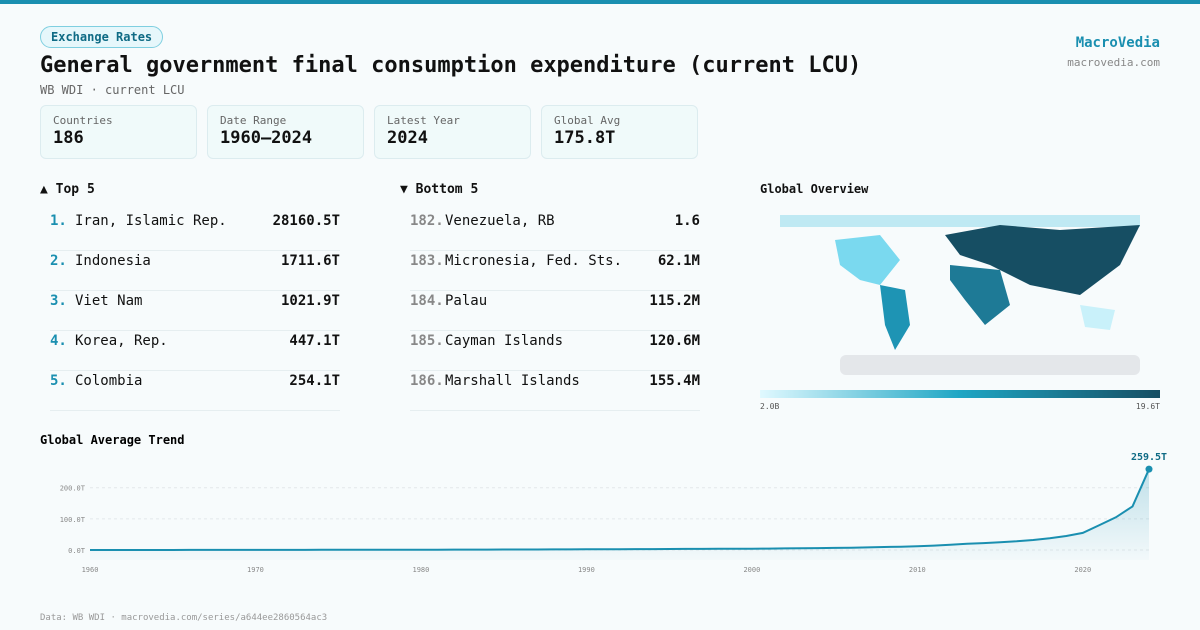 The image size is (1200, 630). What do you see at coordinates (306, 221) in the screenshot?
I see `value: 28160.5T` at bounding box center [306, 221].